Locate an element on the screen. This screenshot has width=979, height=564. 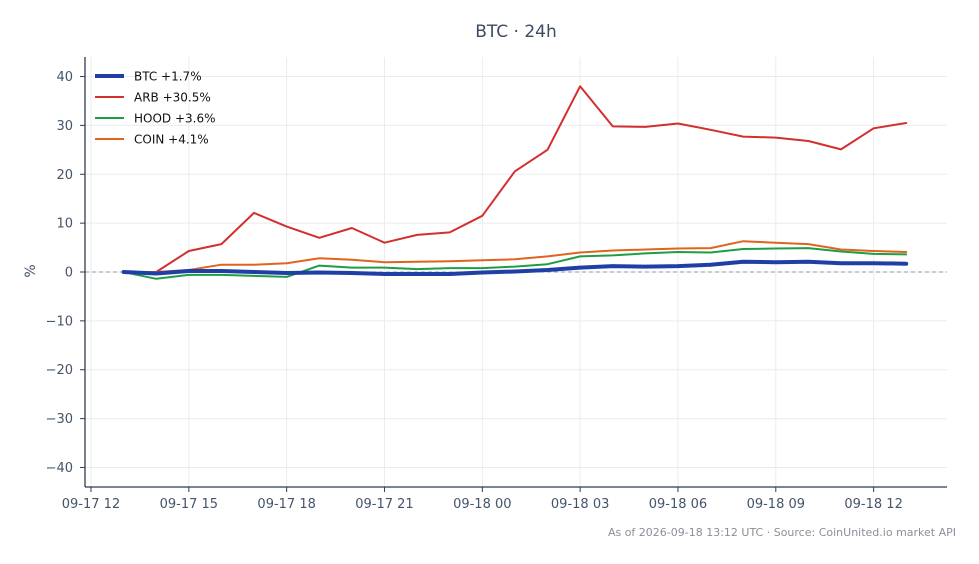
x-tick-label: 09-17 12 is located at coordinates (91, 504).